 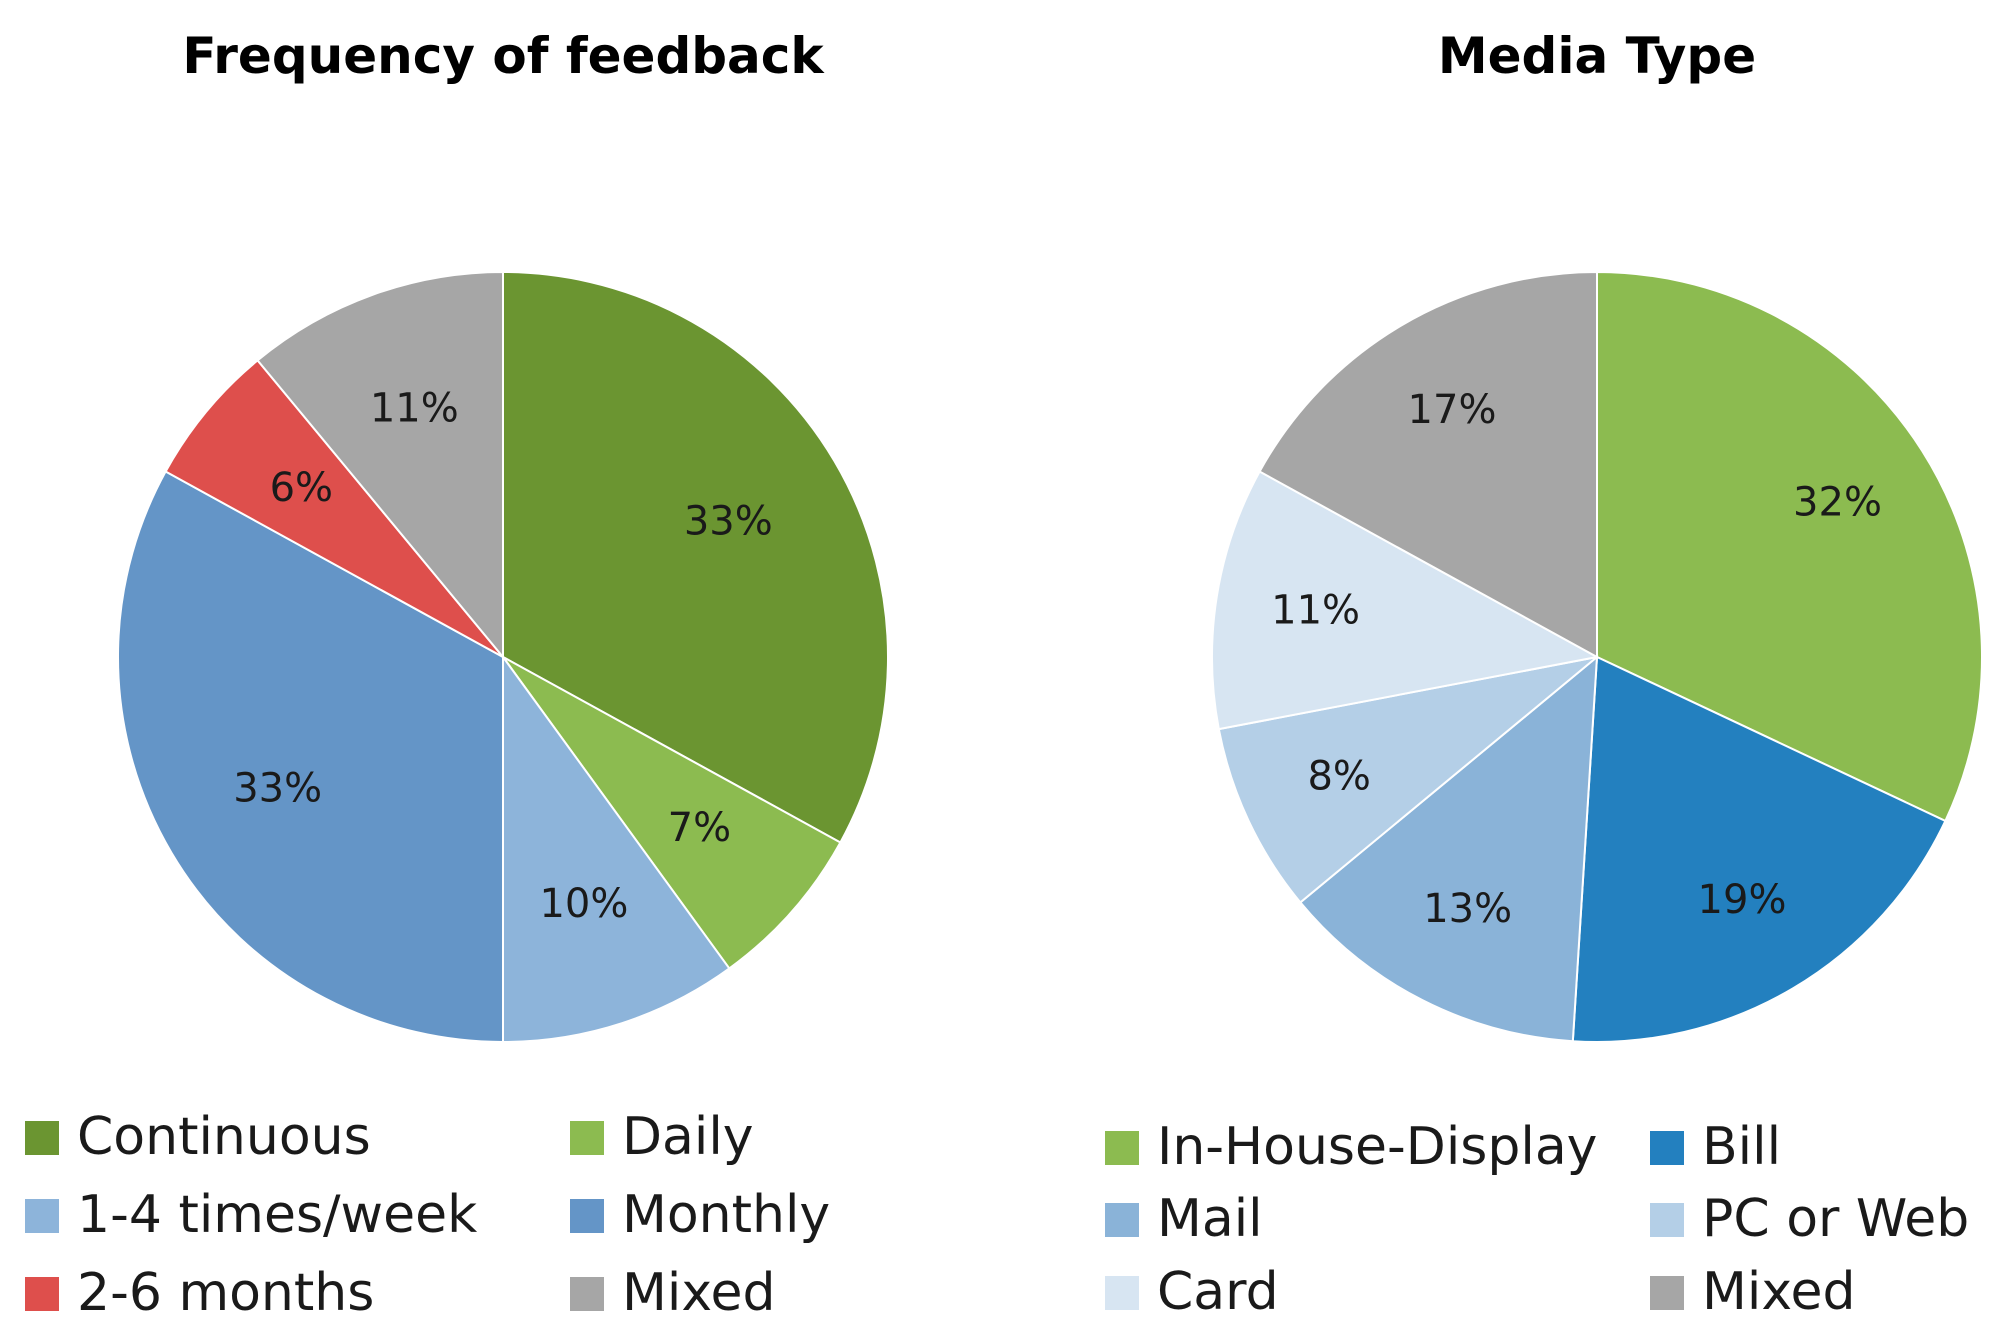 I want to click on slice-label-continuous: 33%, so click(x=728, y=522).